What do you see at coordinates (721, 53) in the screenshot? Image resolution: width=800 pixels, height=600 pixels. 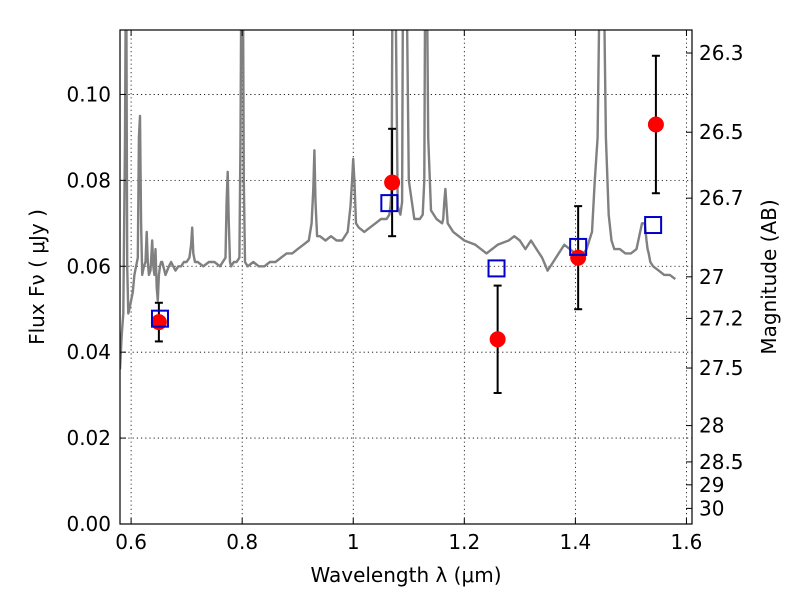 I see `magnitude-tick-label: 26.3` at bounding box center [721, 53].